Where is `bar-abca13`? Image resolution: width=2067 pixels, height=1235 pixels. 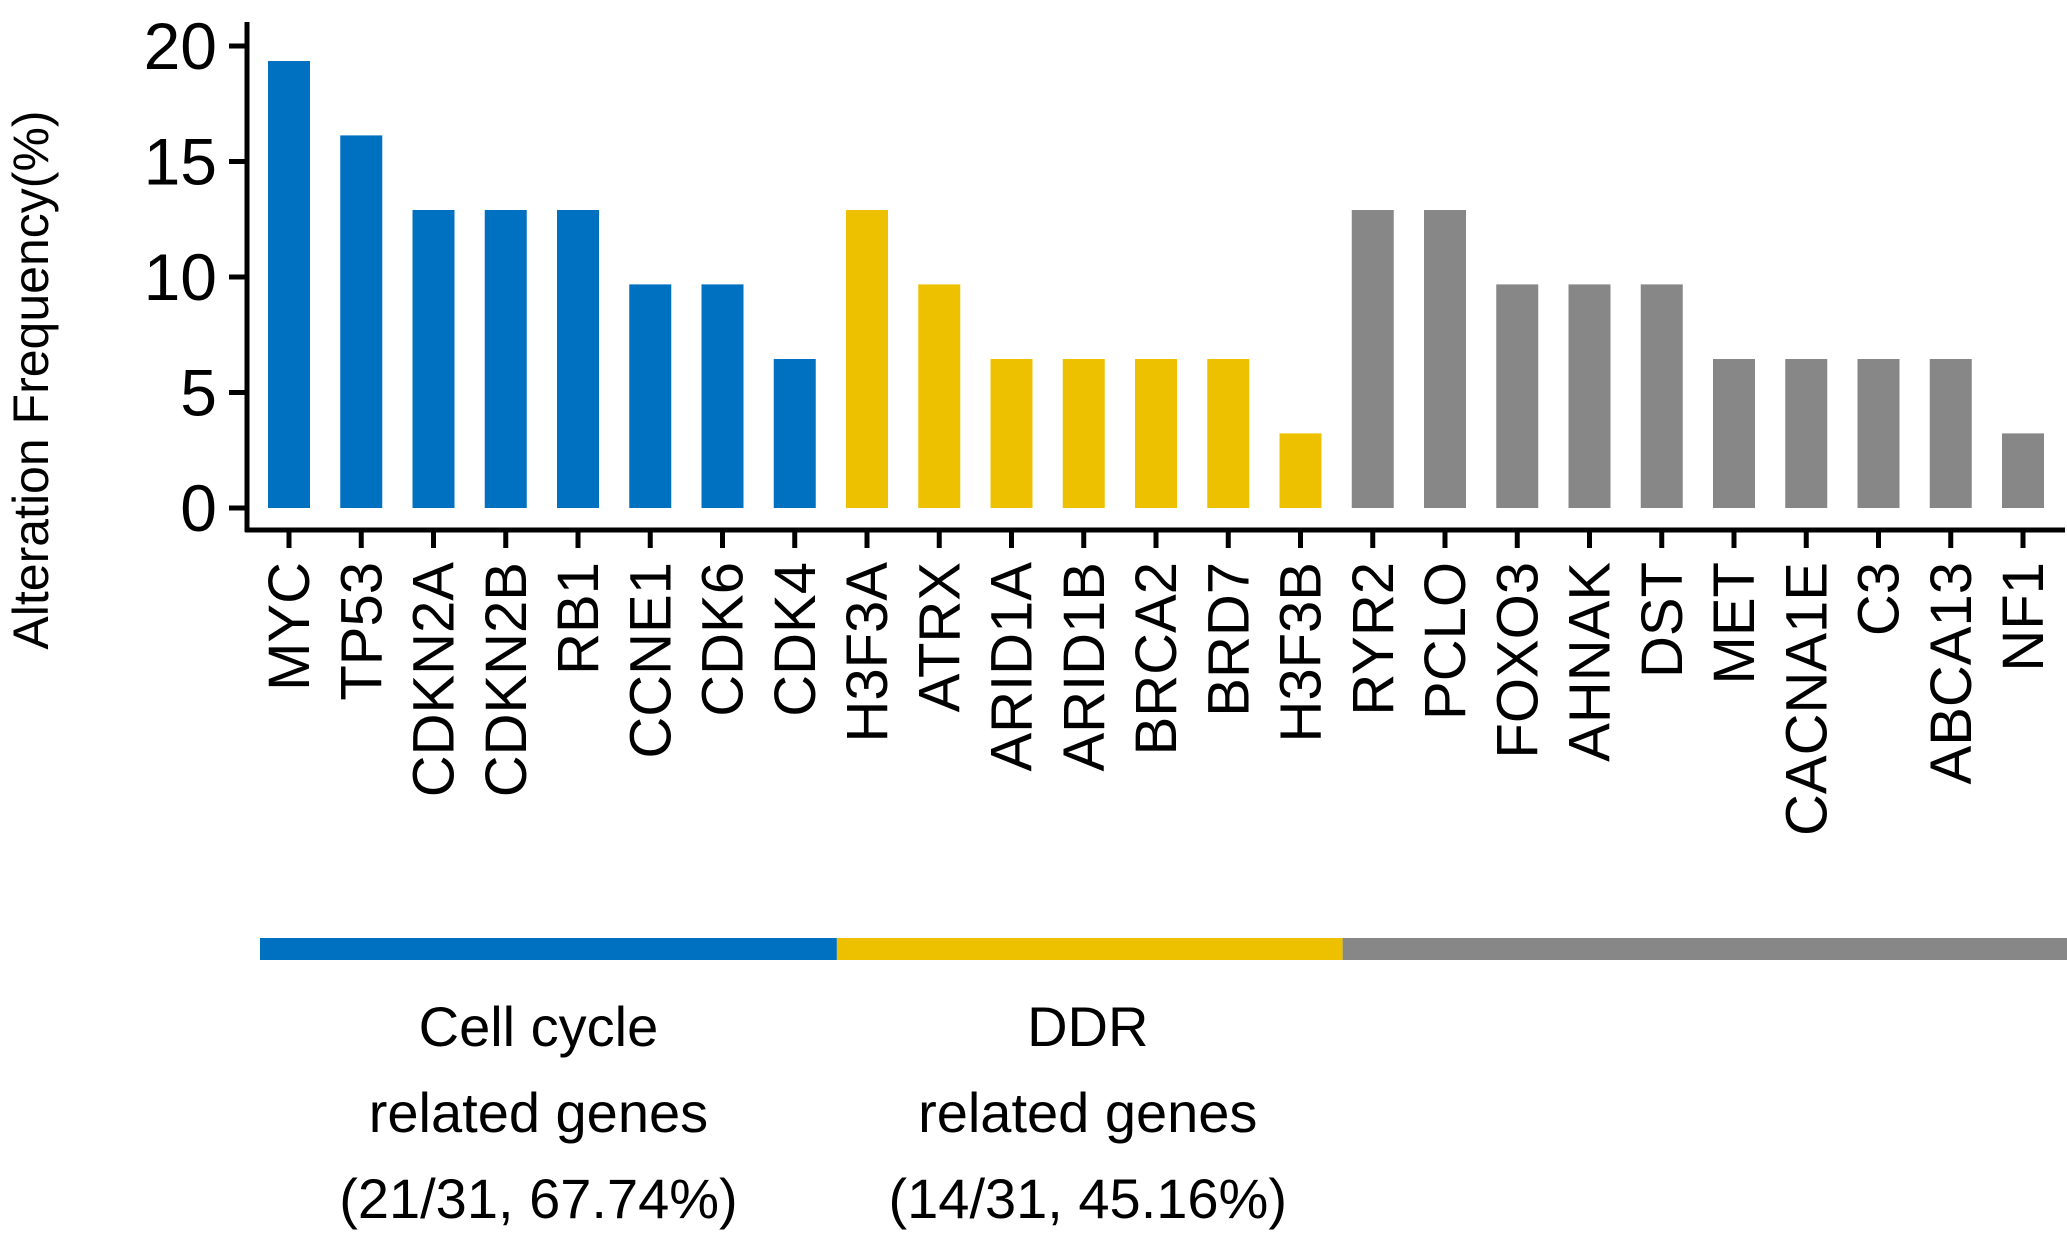 bar-abca13 is located at coordinates (1950, 433).